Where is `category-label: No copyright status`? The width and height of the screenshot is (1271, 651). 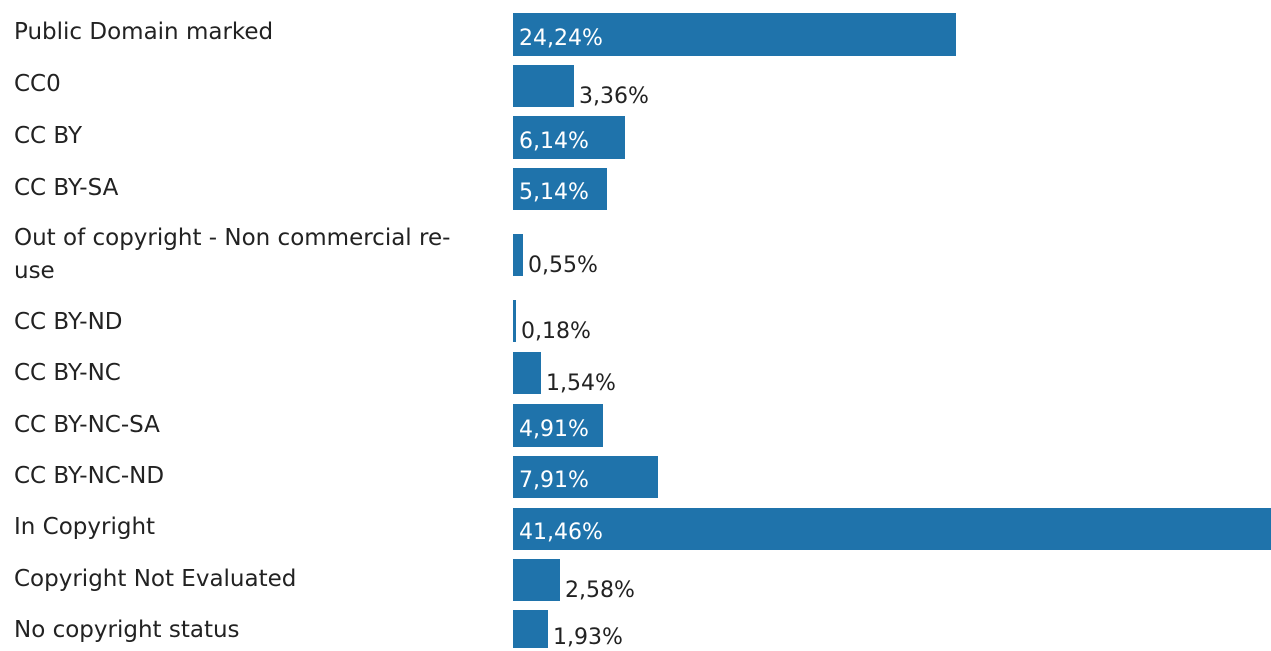
category-label: No copyright status is located at coordinates (127, 630).